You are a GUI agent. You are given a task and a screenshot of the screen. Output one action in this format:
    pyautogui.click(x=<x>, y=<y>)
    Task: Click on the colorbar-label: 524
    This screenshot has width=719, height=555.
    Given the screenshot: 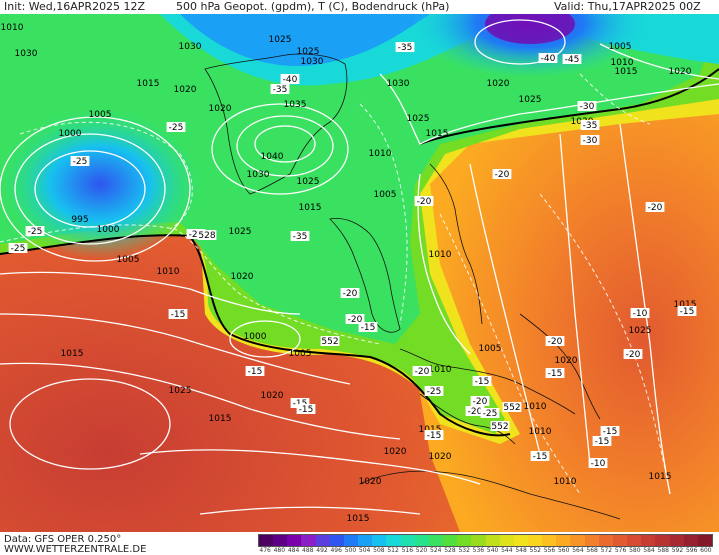 What is the action you would take?
    pyautogui.click(x=436, y=550)
    